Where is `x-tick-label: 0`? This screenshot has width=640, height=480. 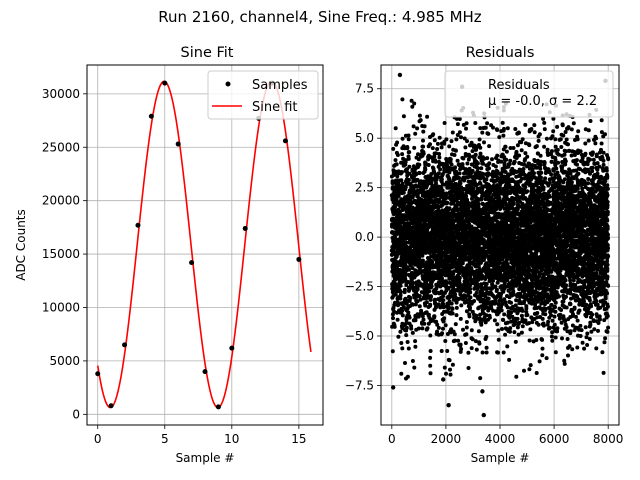 x-tick-label: 0 is located at coordinates (98, 439).